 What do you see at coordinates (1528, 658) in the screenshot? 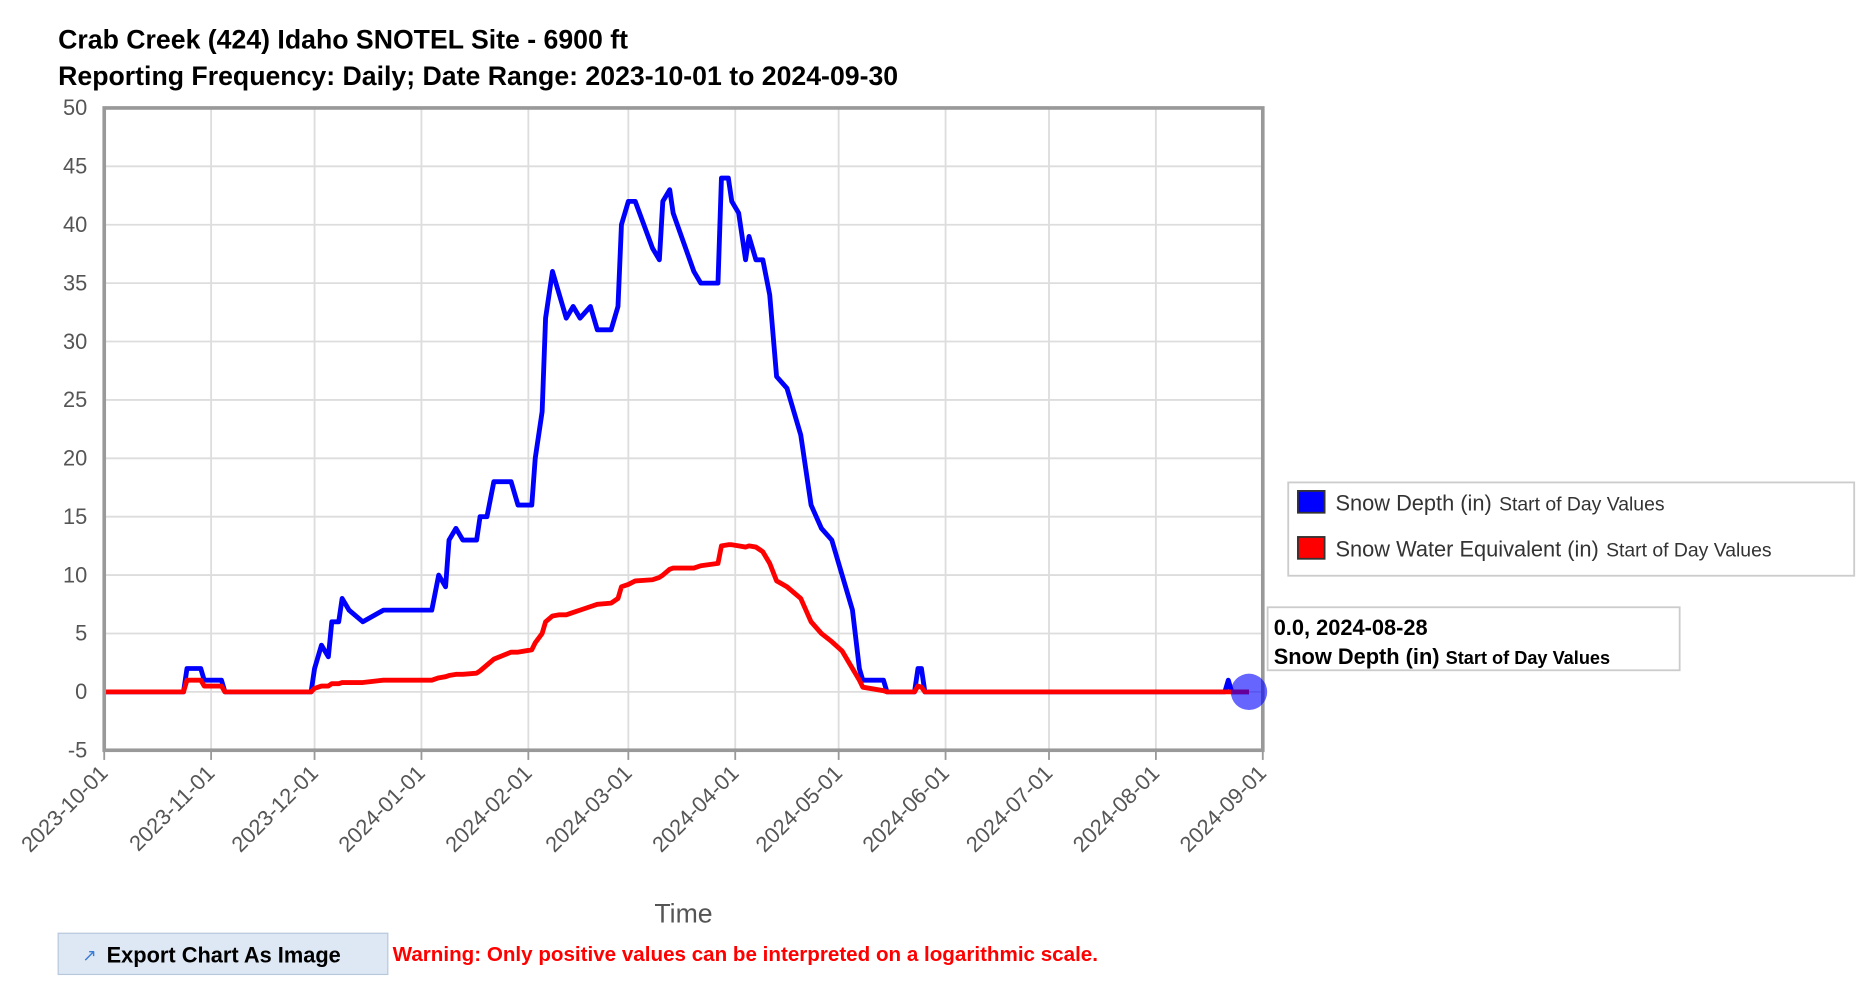
I see `tooltip-value-type: Start of Day Values` at bounding box center [1528, 658].